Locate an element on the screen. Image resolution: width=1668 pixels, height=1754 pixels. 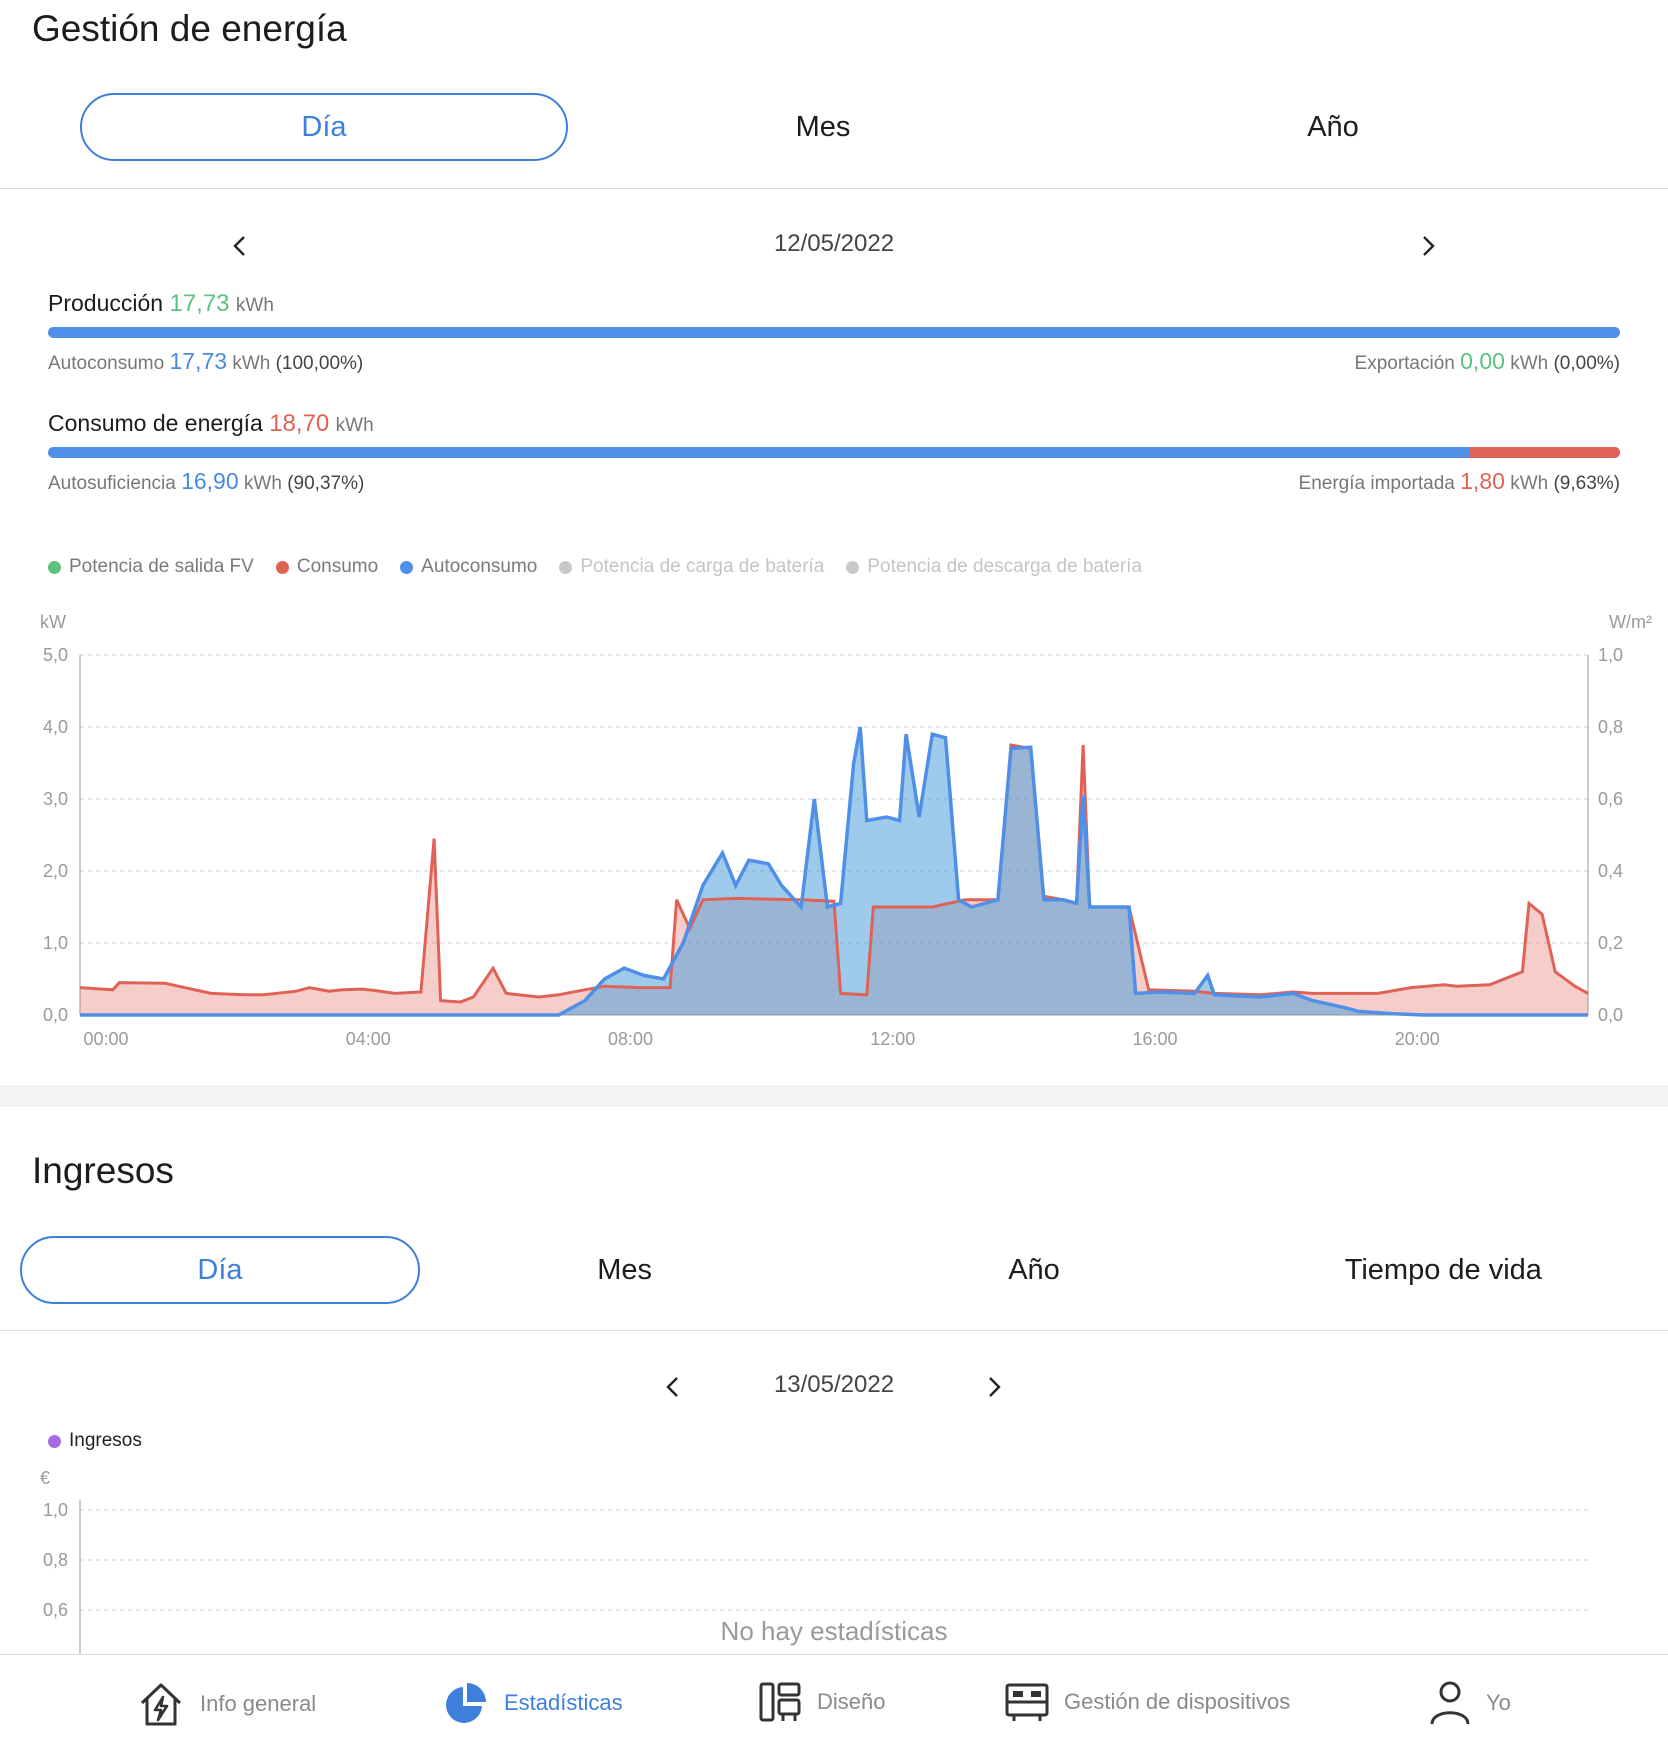
income-tab-lifetime: Tiempo de vida is located at coordinates (1443, 1269).